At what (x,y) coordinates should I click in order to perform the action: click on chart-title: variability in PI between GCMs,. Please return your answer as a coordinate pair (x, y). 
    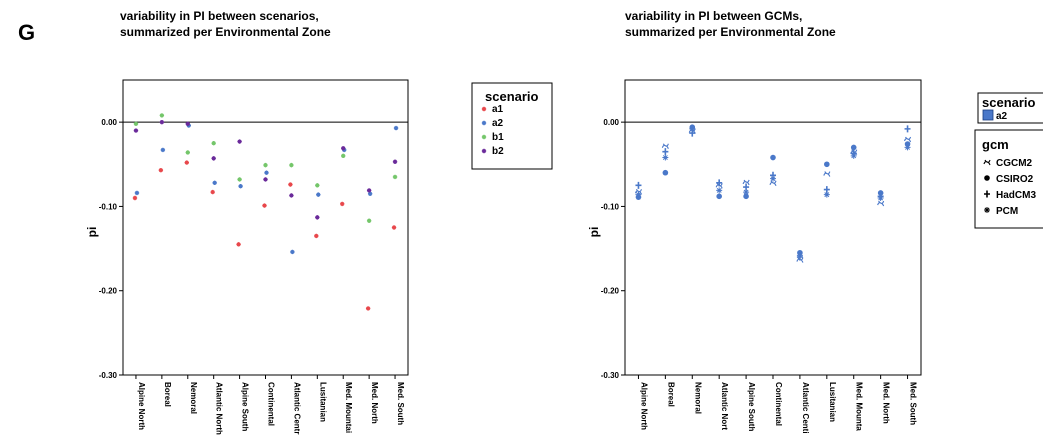
    Looking at the image, I should click on (713, 16).